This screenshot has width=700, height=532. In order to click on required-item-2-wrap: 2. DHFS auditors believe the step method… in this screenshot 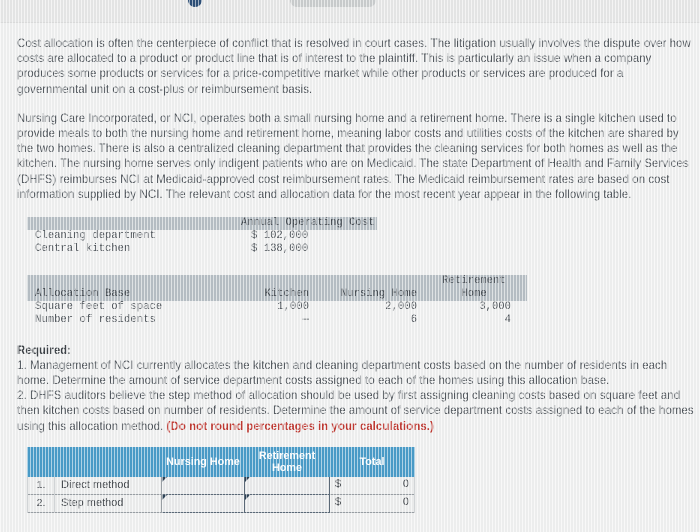, I will do `click(356, 411)`.